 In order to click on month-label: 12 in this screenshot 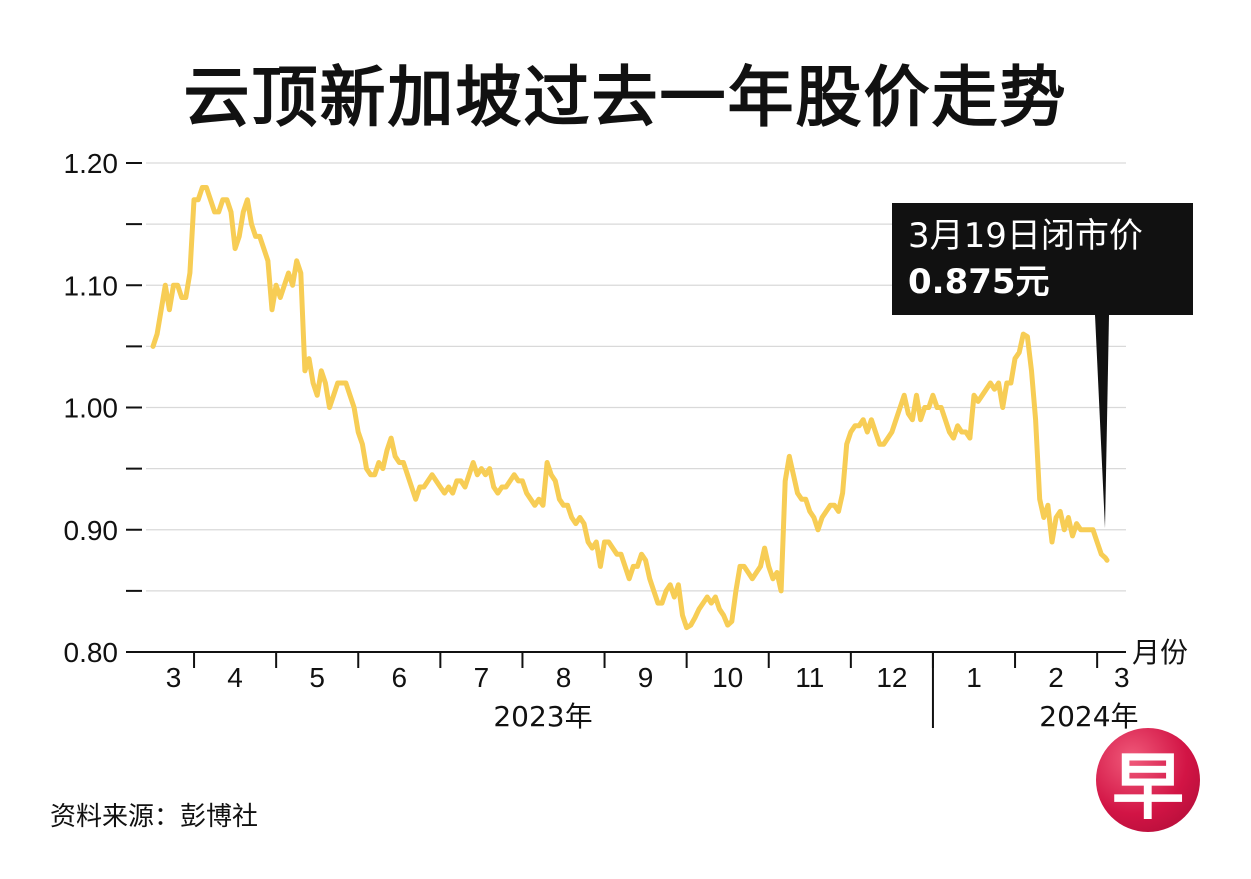, I will do `click(891, 677)`.